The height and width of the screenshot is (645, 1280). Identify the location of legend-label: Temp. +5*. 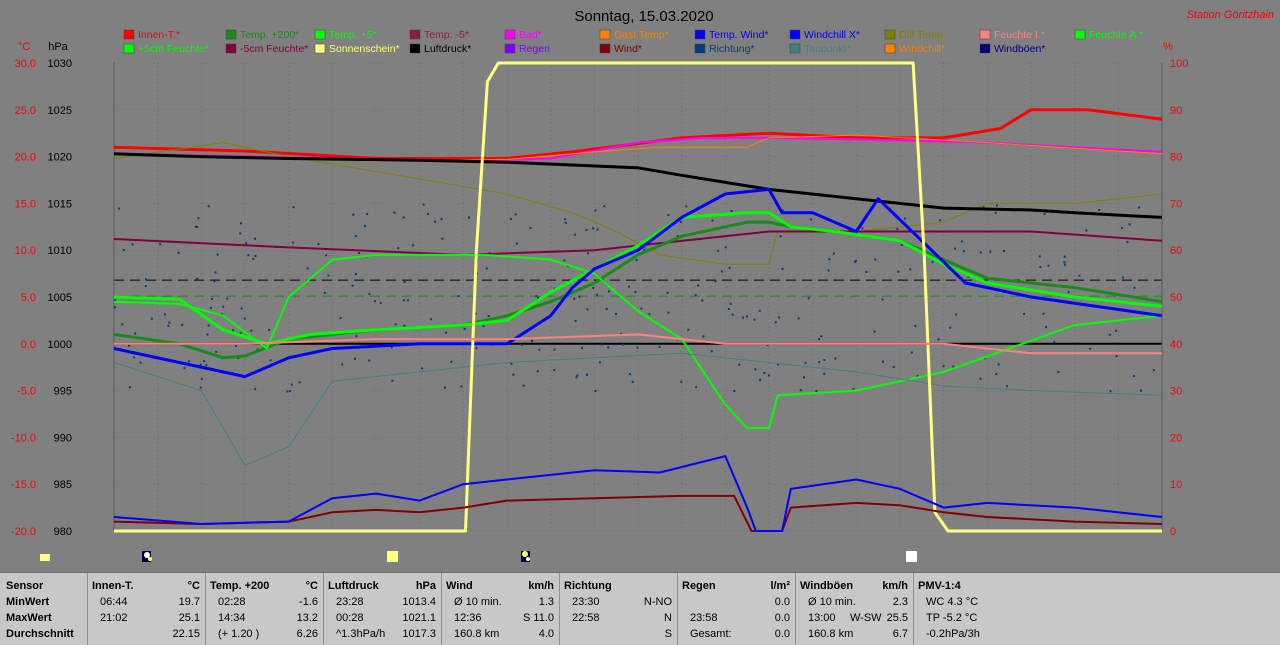
(353, 35).